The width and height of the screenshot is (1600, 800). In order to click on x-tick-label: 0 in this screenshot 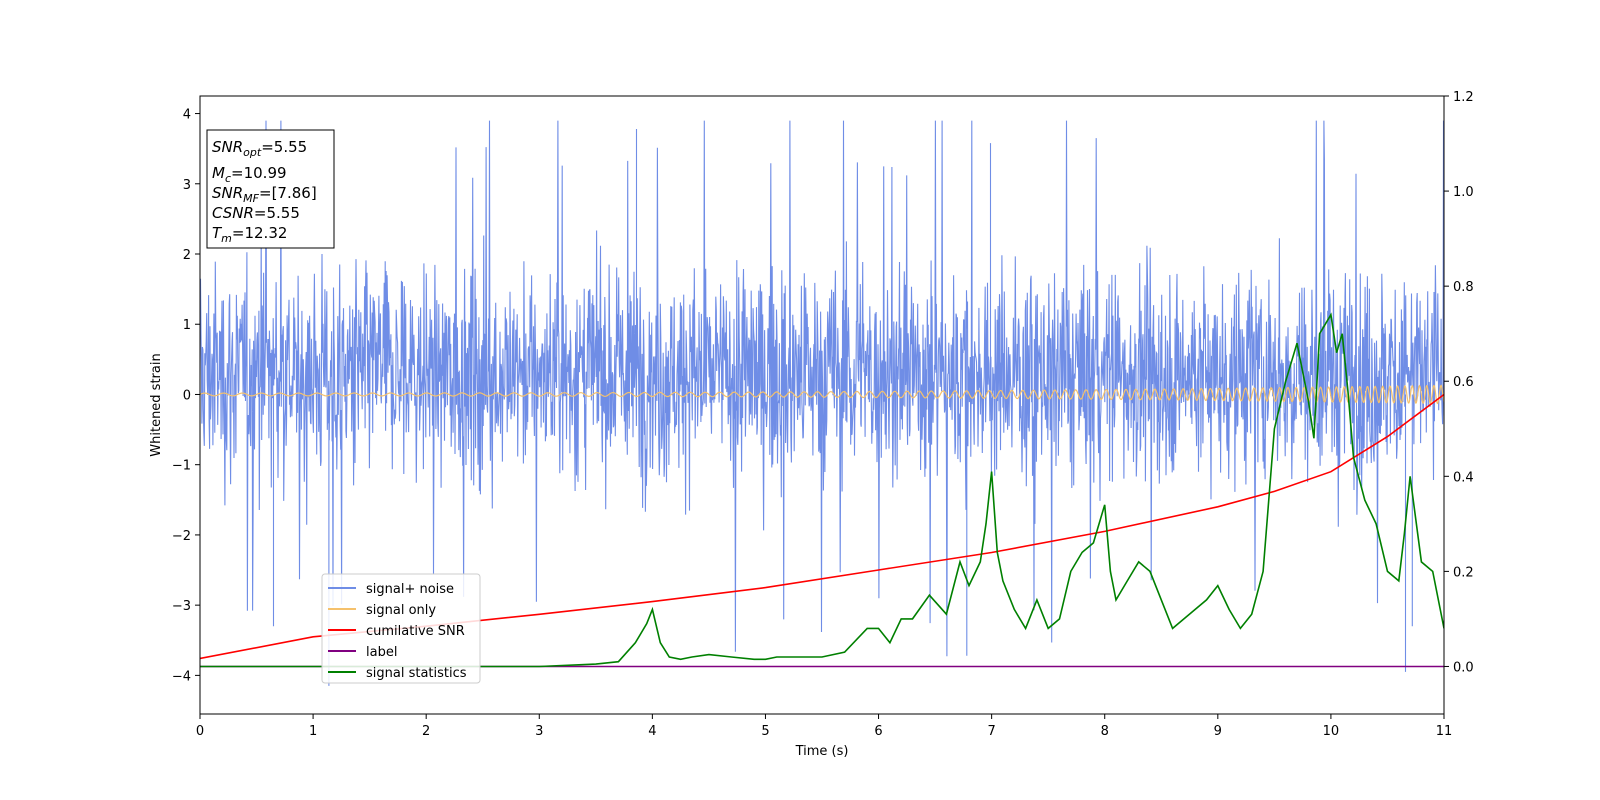, I will do `click(200, 731)`.